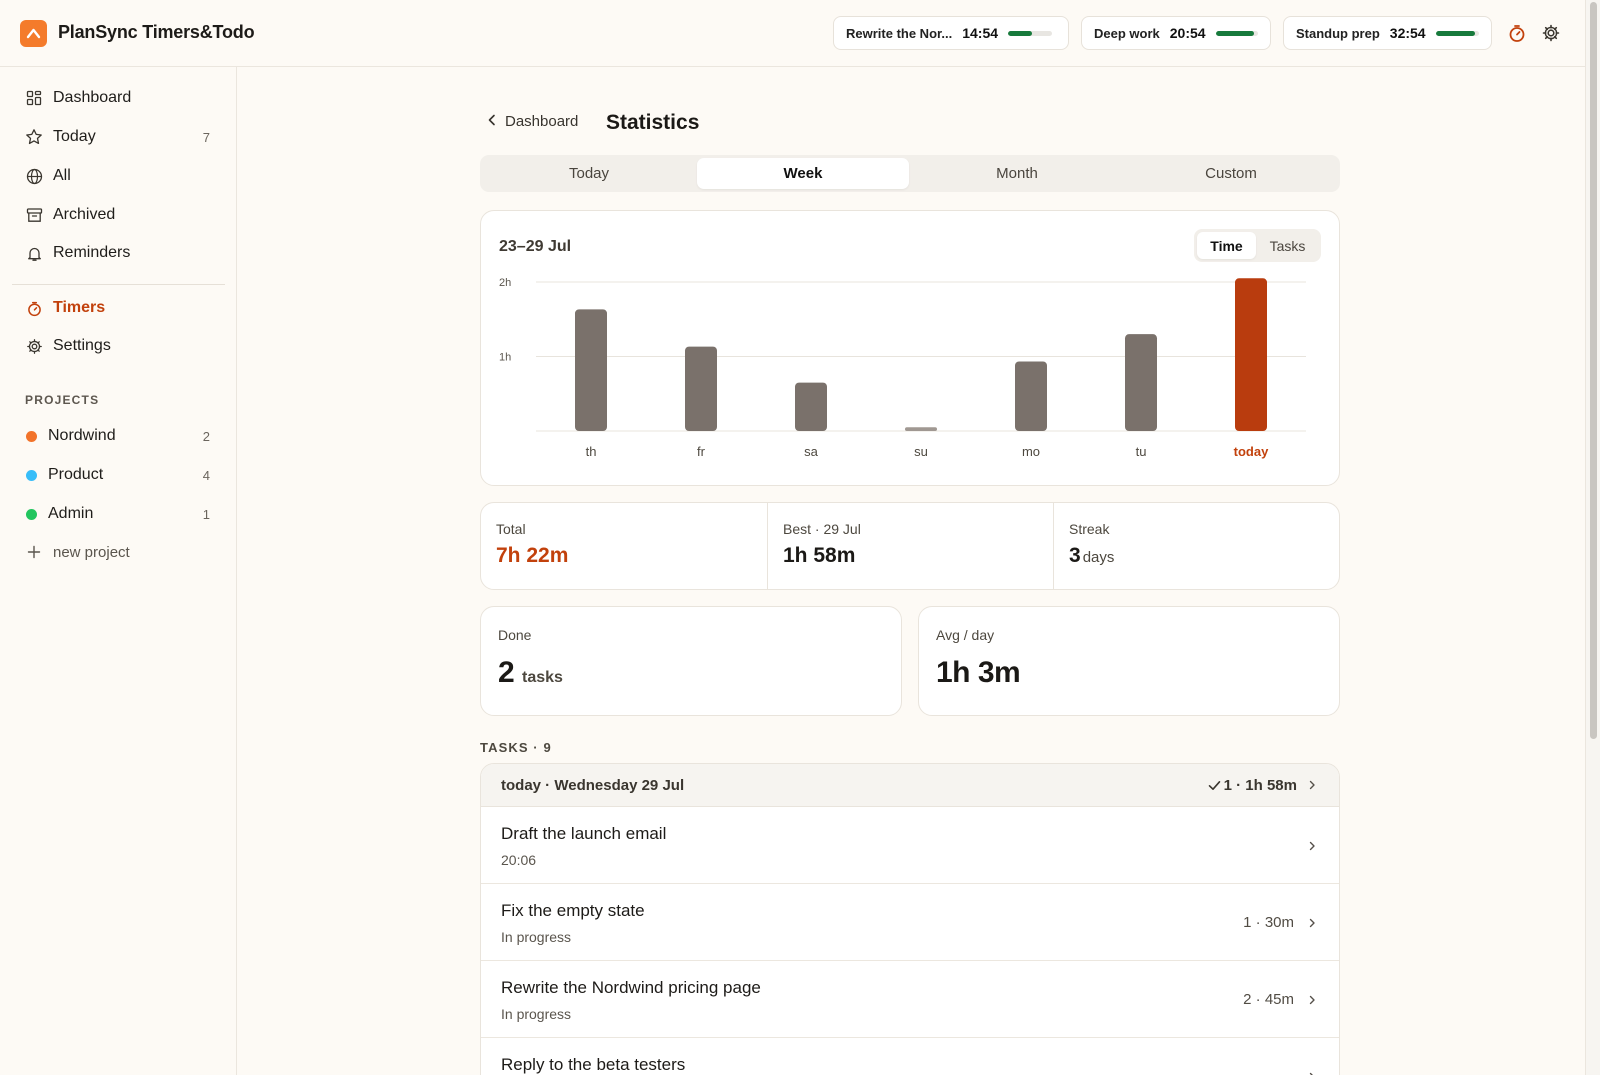 The height and width of the screenshot is (1075, 1600). Describe the element at coordinates (79, 307) in the screenshot. I see `sidebar-item-label: Timers` at that location.